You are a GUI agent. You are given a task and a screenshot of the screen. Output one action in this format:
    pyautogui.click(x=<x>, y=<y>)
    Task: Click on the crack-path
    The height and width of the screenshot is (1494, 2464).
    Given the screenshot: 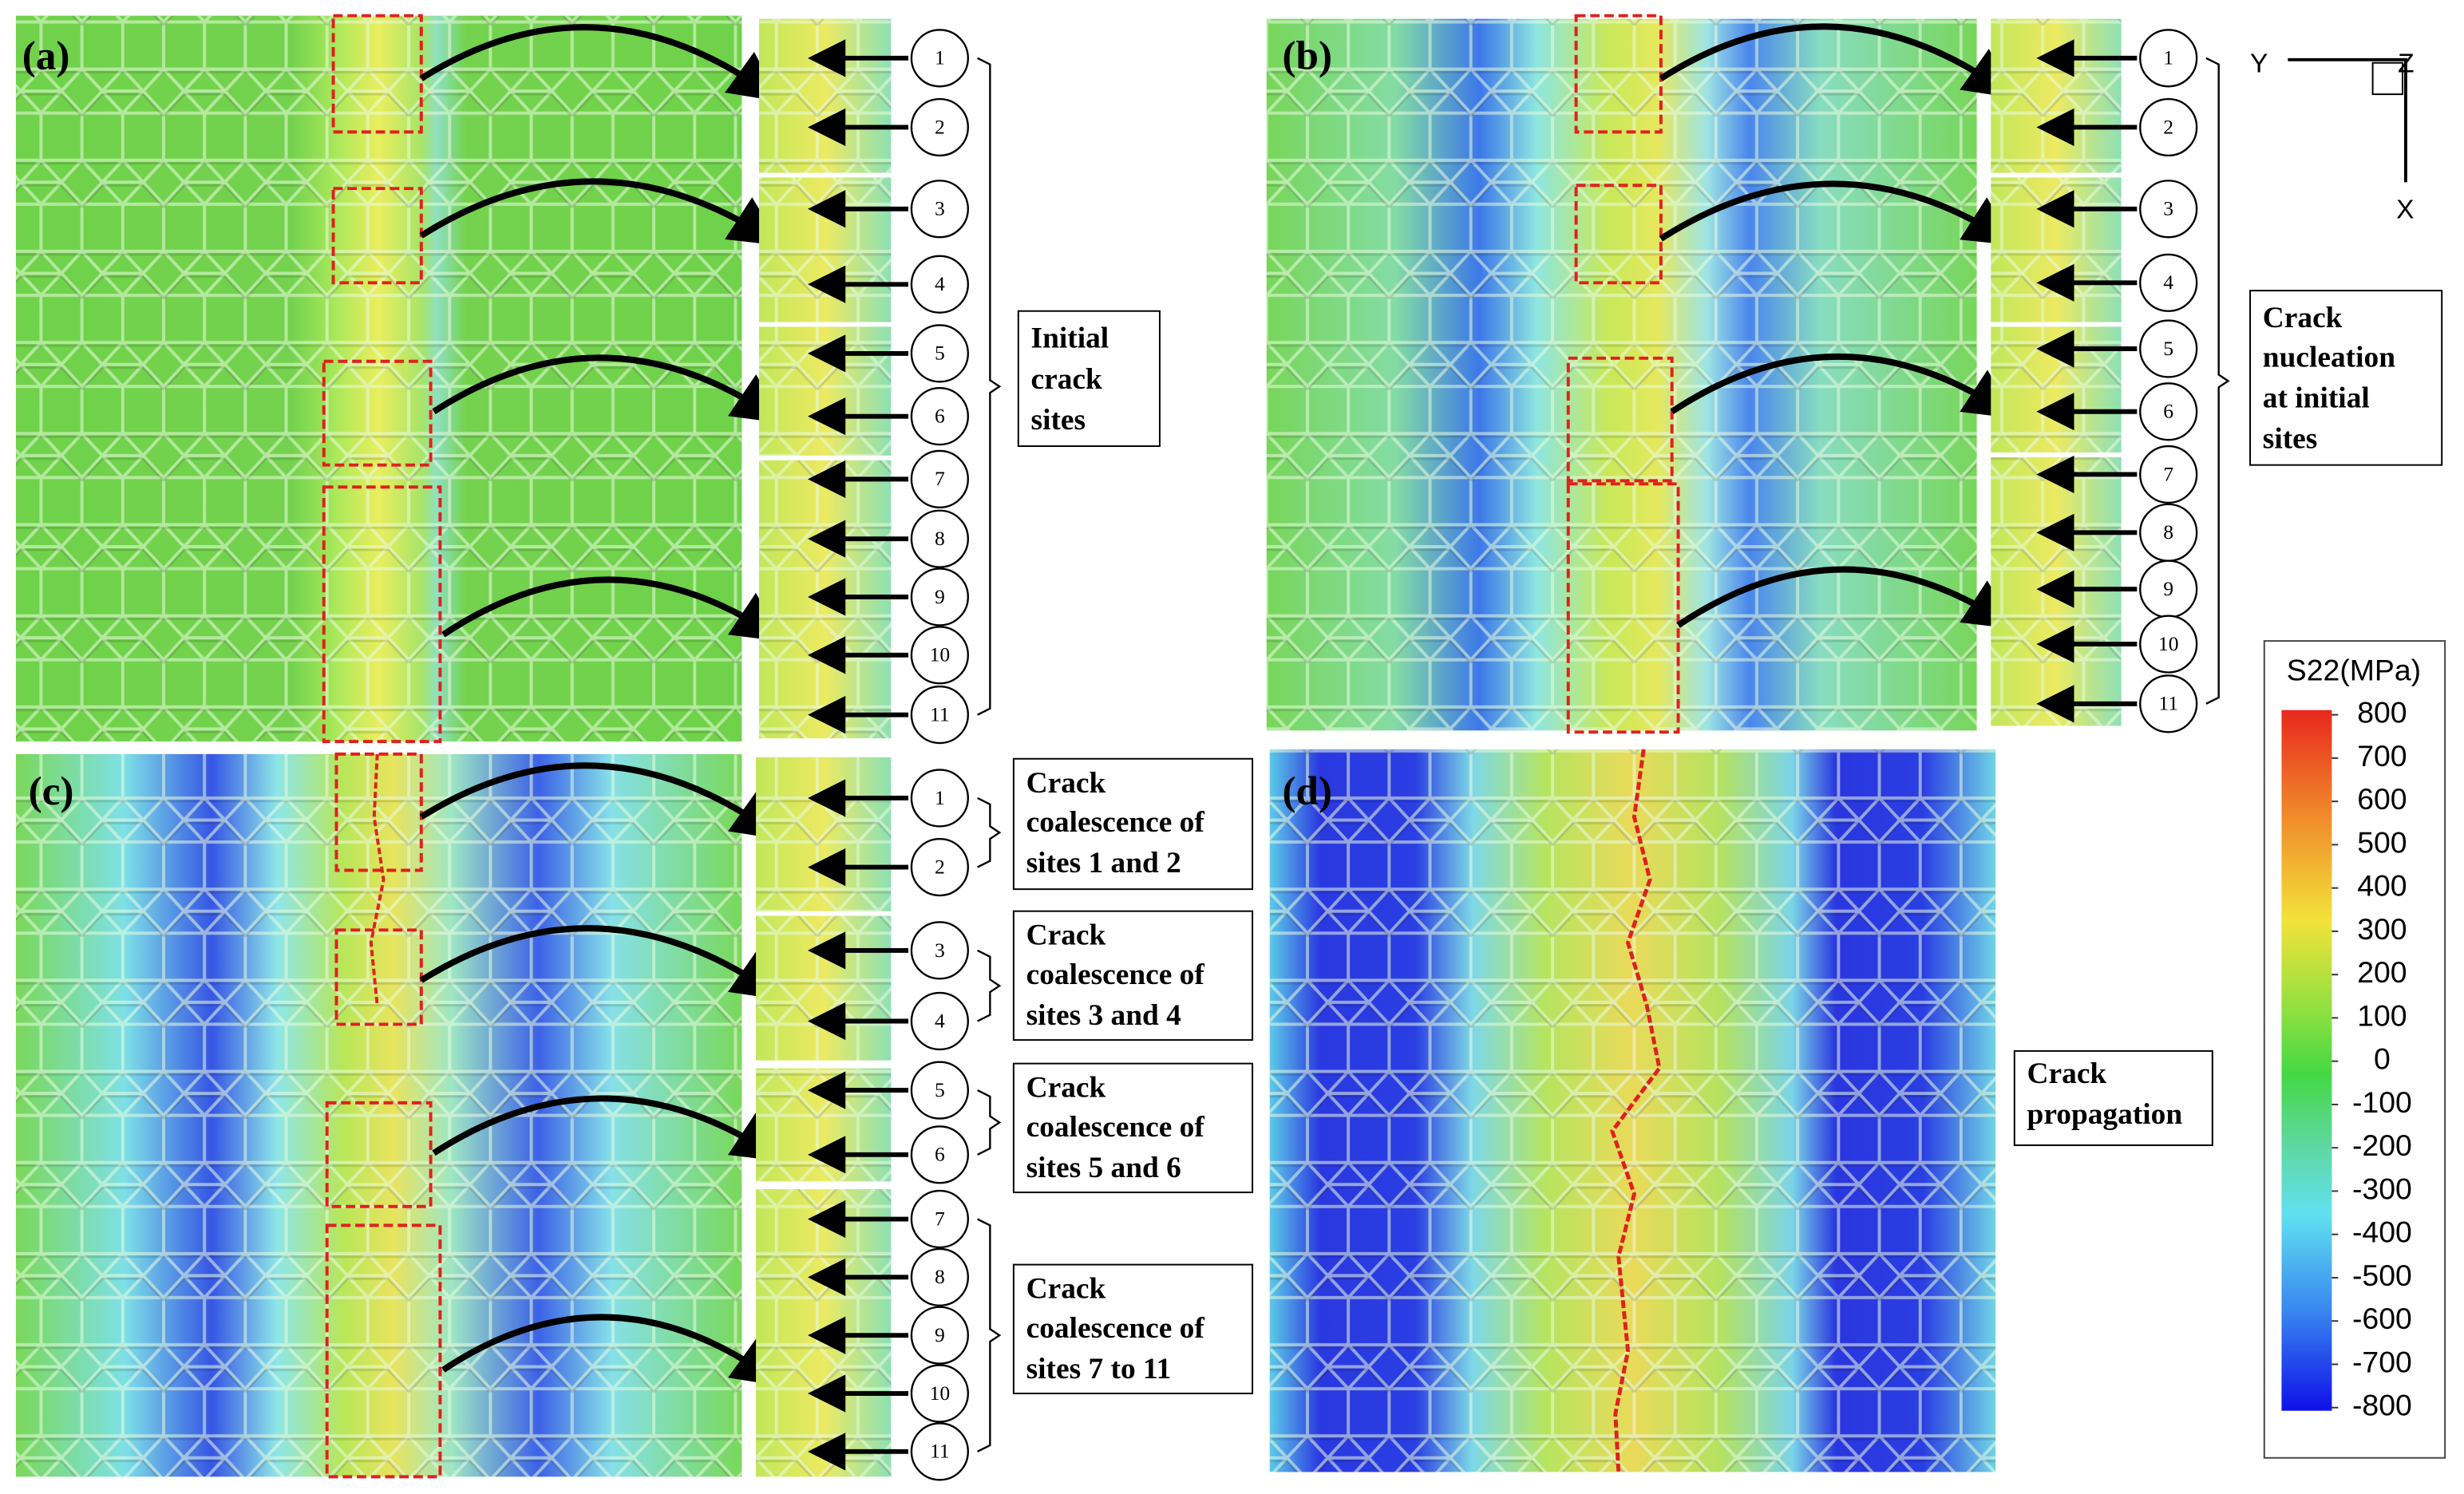 What is the action you would take?
    pyautogui.click(x=377, y=880)
    